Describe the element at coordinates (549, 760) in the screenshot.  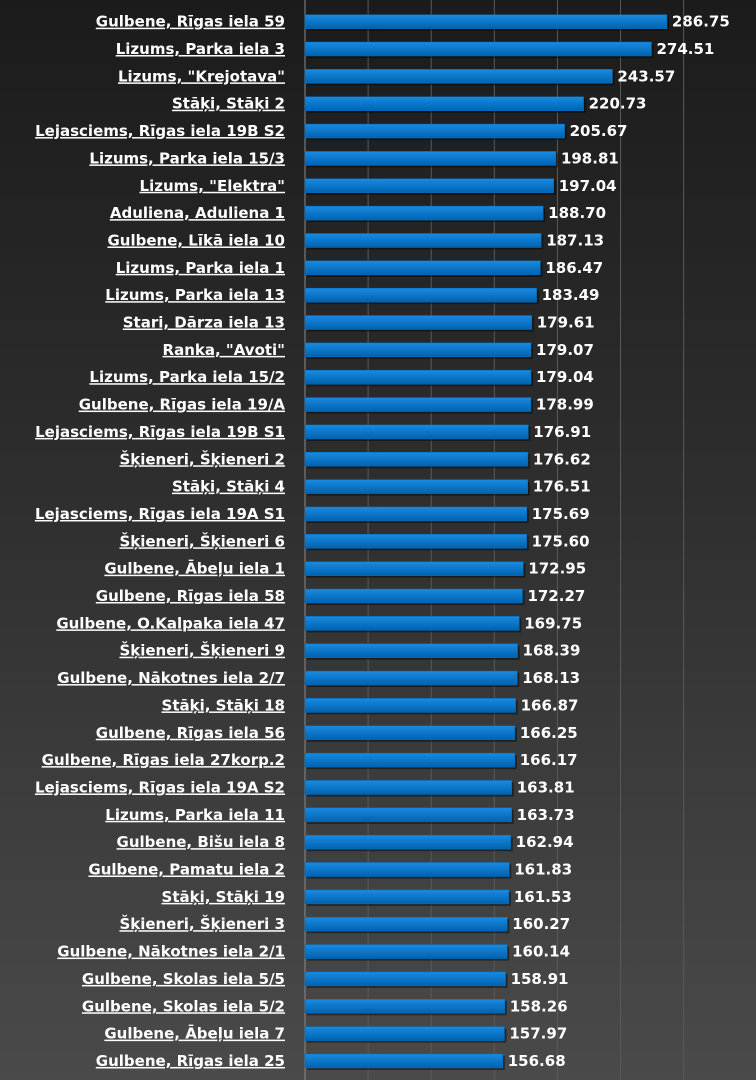
I see `value-label: 166.17` at that location.